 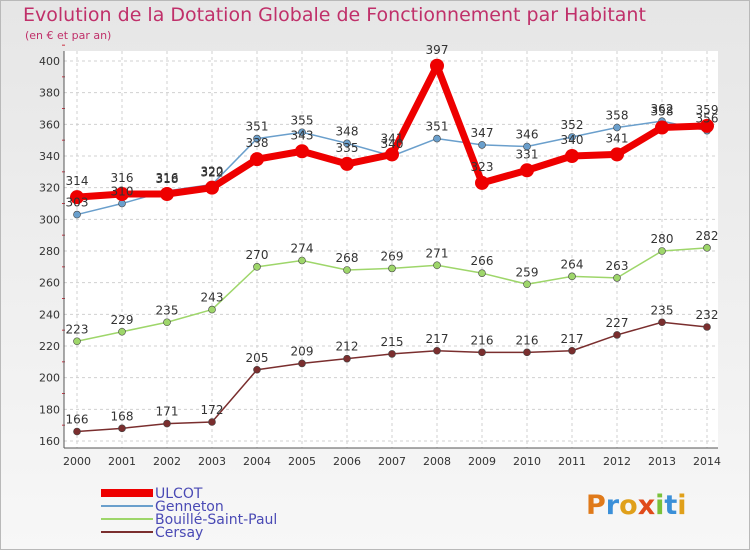 I want to click on data-label: 270, so click(x=257, y=255).